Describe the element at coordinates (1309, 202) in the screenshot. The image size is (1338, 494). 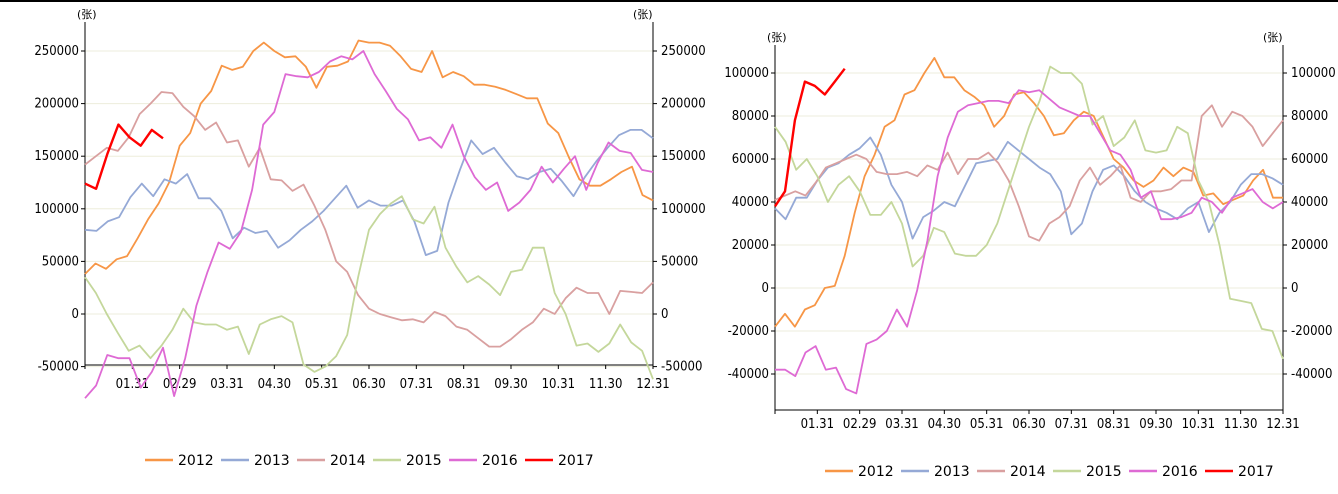
I see `y-tick-label-right: 40000` at that location.